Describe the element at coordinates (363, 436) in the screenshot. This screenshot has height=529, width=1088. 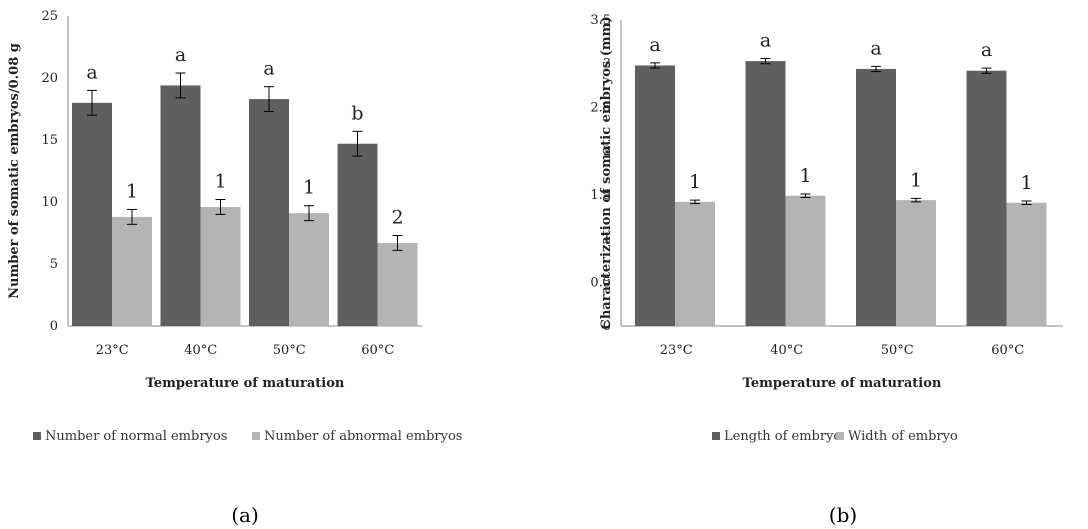
I see `legend-label: Number of abnormal embryos` at that location.